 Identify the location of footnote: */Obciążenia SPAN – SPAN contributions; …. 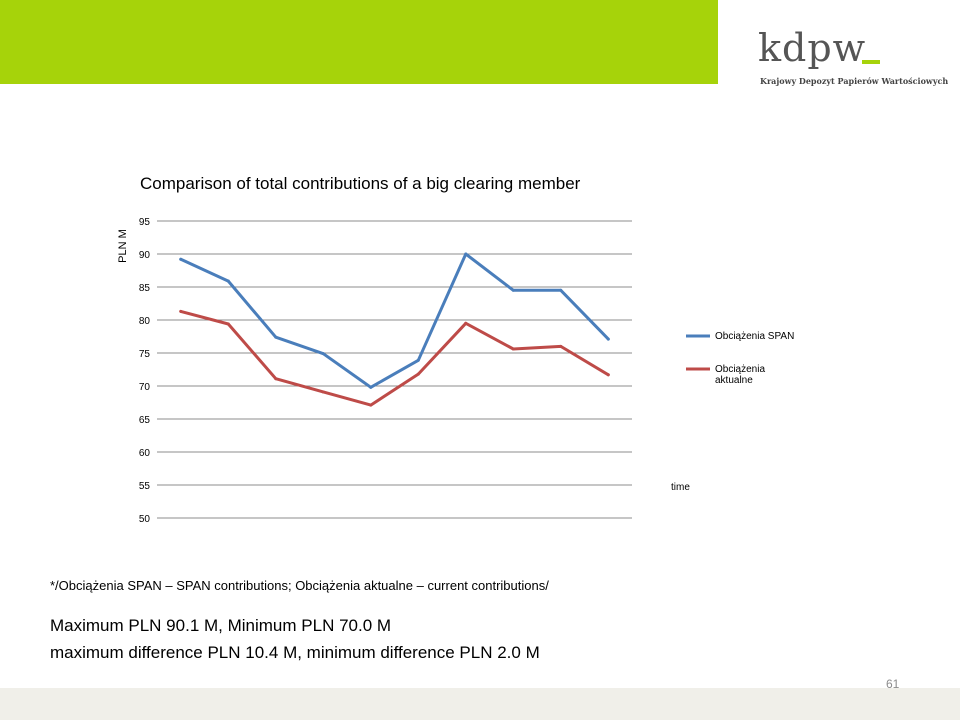
(299, 585).